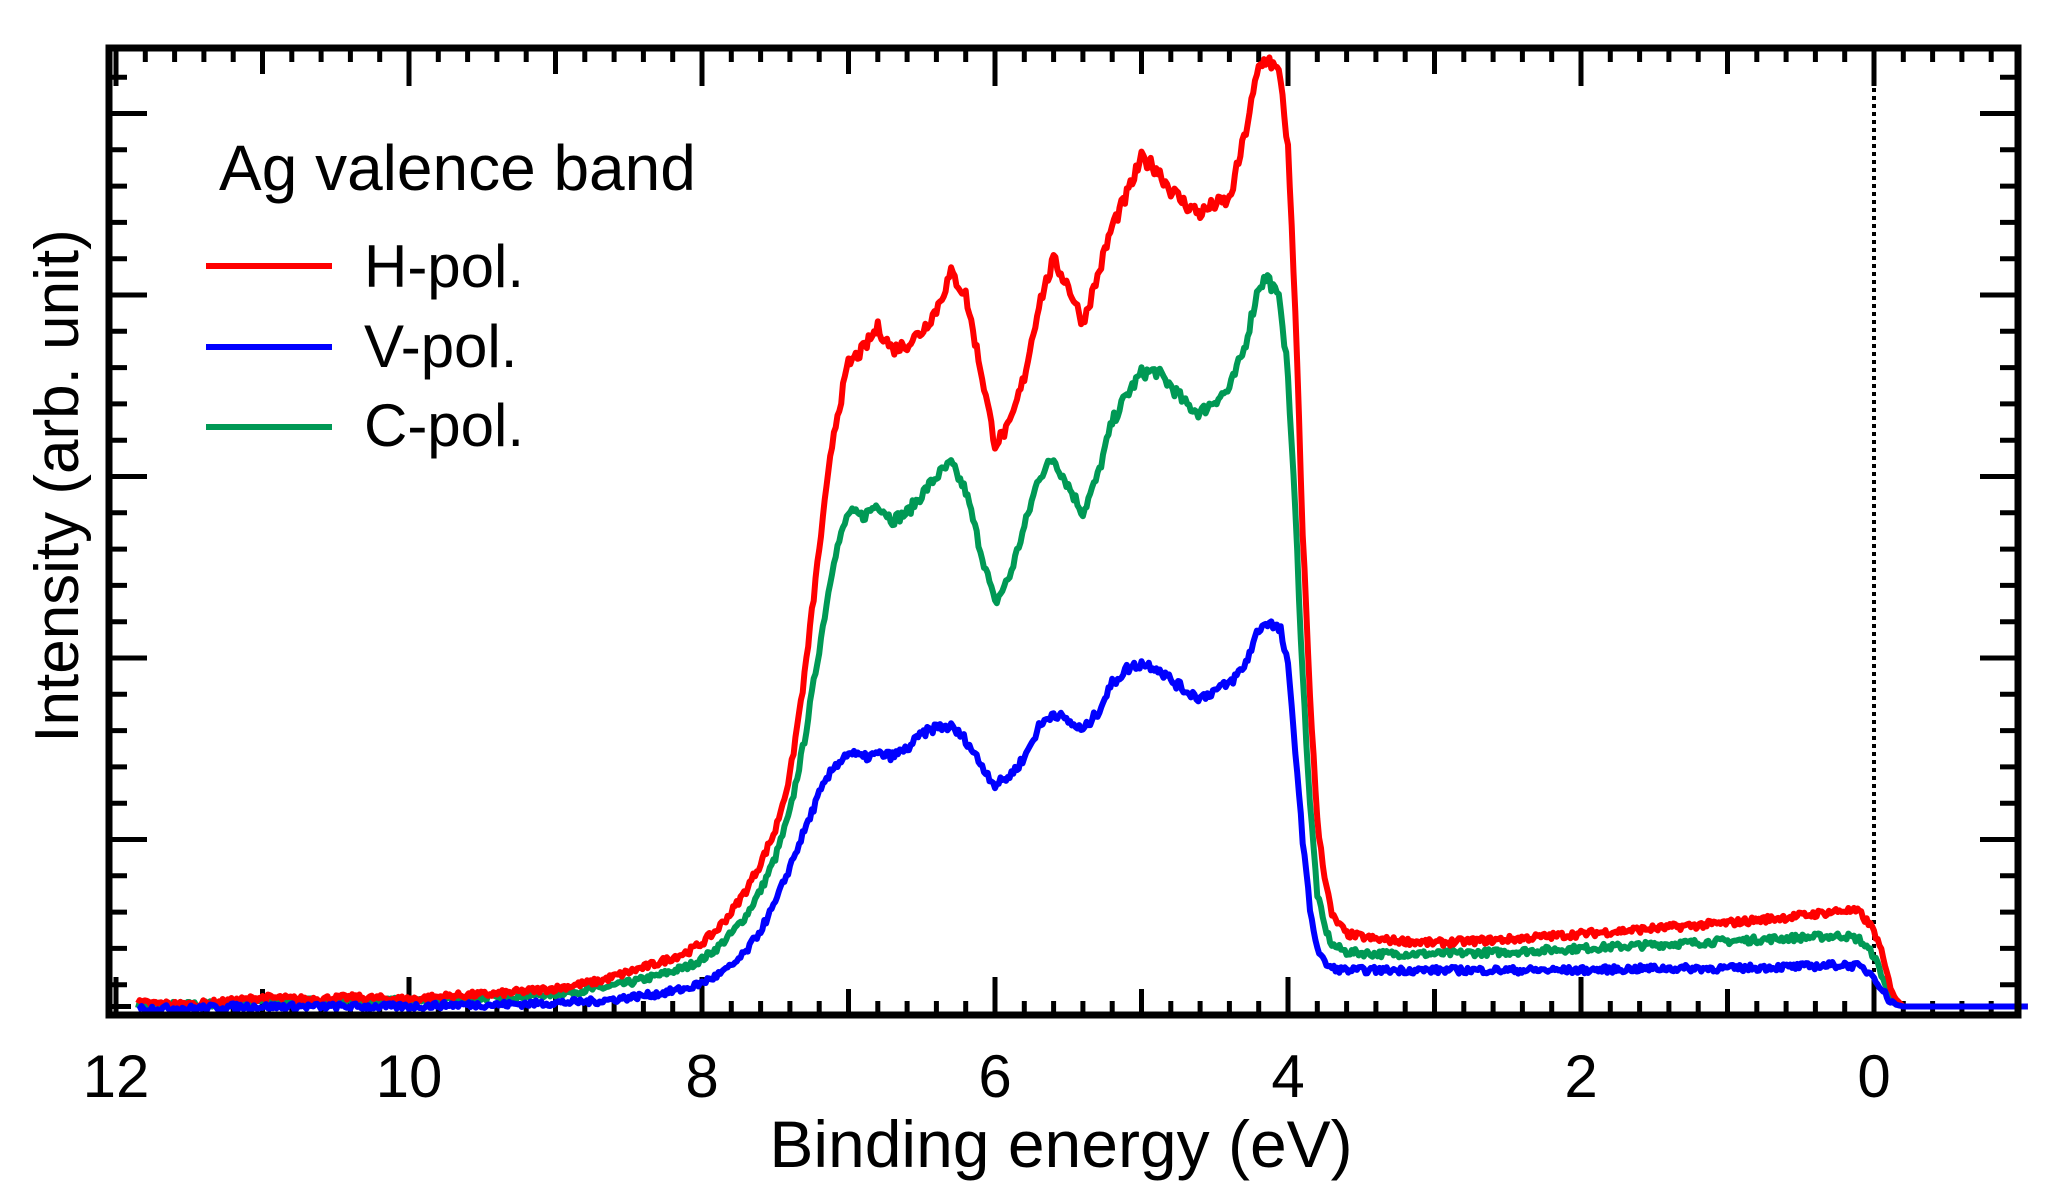  I want to click on x-tick-label: 12, so click(116, 1076).